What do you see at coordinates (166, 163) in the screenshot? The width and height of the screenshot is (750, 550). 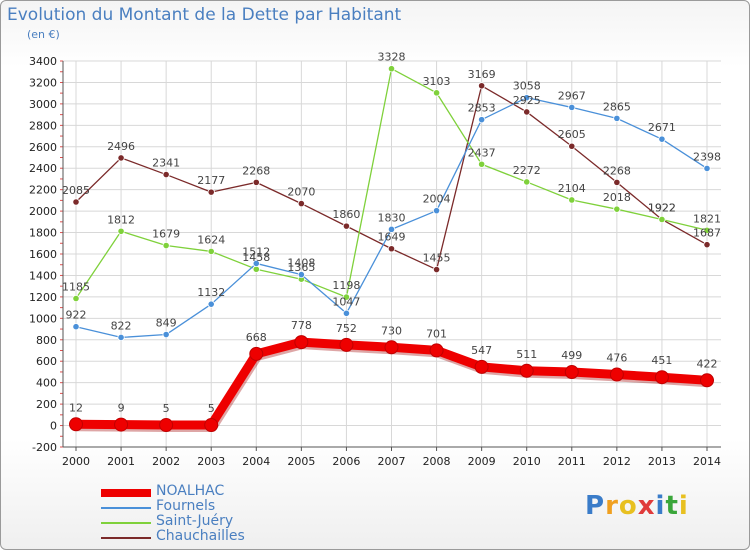 I see `data-label: 2341` at bounding box center [166, 163].